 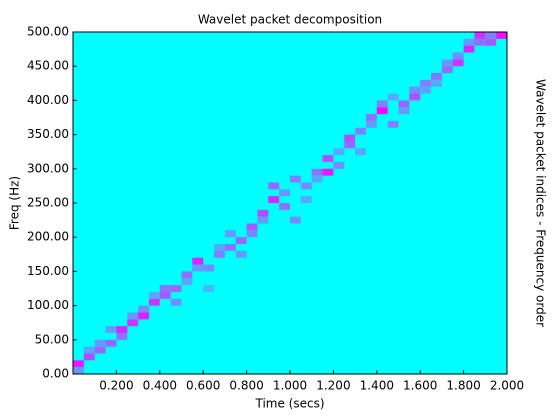 What do you see at coordinates (507, 386) in the screenshot?
I see `x-tick-label: 2.000` at bounding box center [507, 386].